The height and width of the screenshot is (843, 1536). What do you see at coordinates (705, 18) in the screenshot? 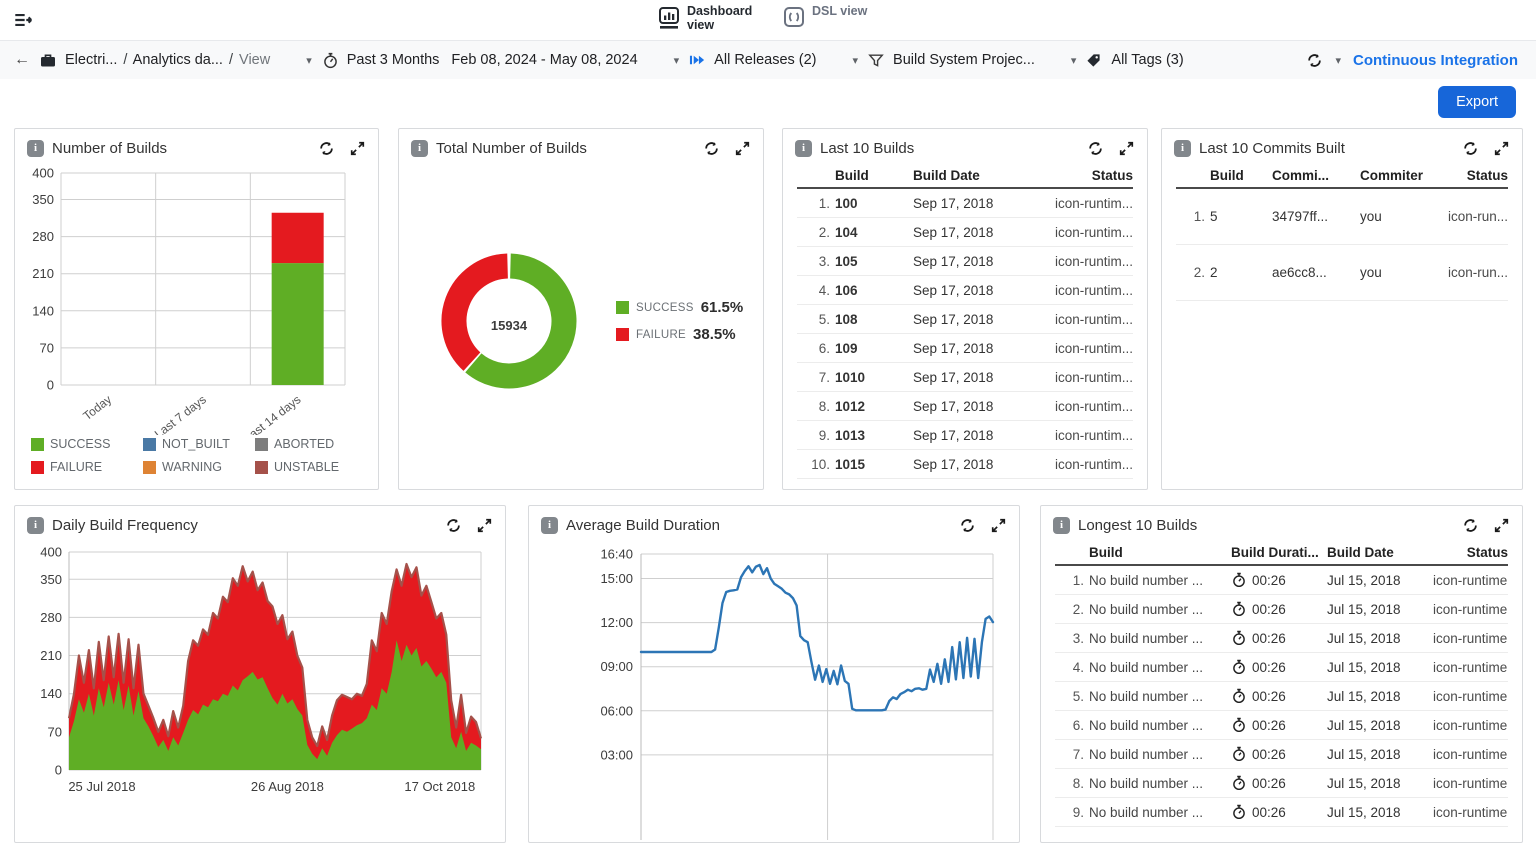
I see `tab-dashboard-view: Dashboard view` at bounding box center [705, 18].